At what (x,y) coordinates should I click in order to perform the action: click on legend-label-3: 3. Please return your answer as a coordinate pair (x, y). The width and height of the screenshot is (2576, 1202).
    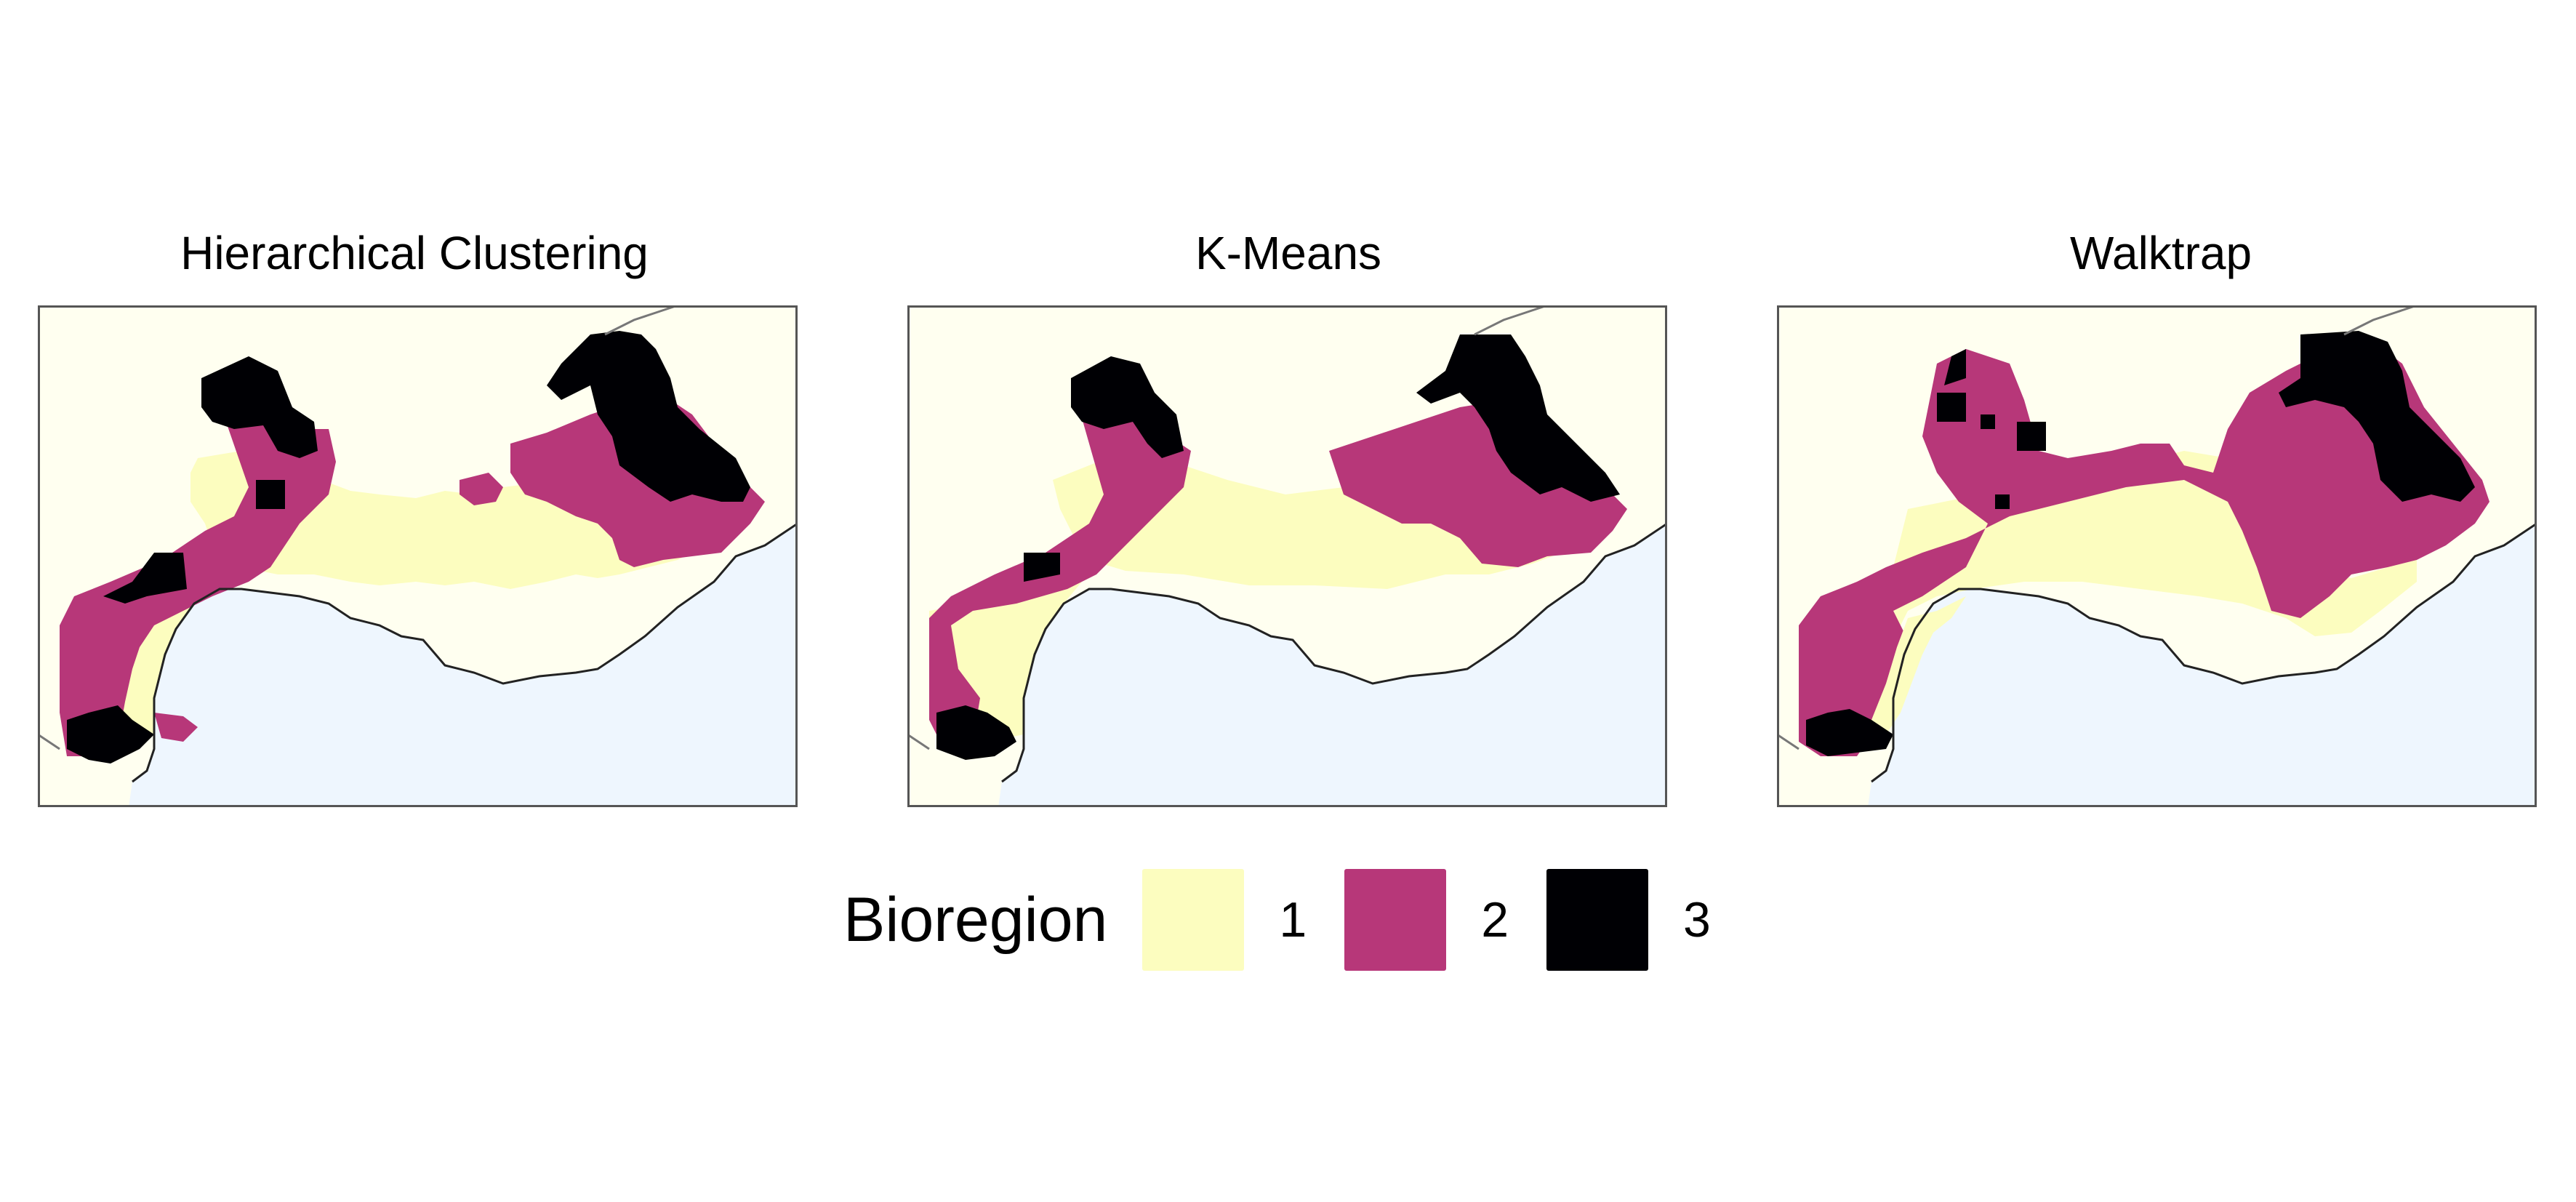
    Looking at the image, I should click on (1697, 919).